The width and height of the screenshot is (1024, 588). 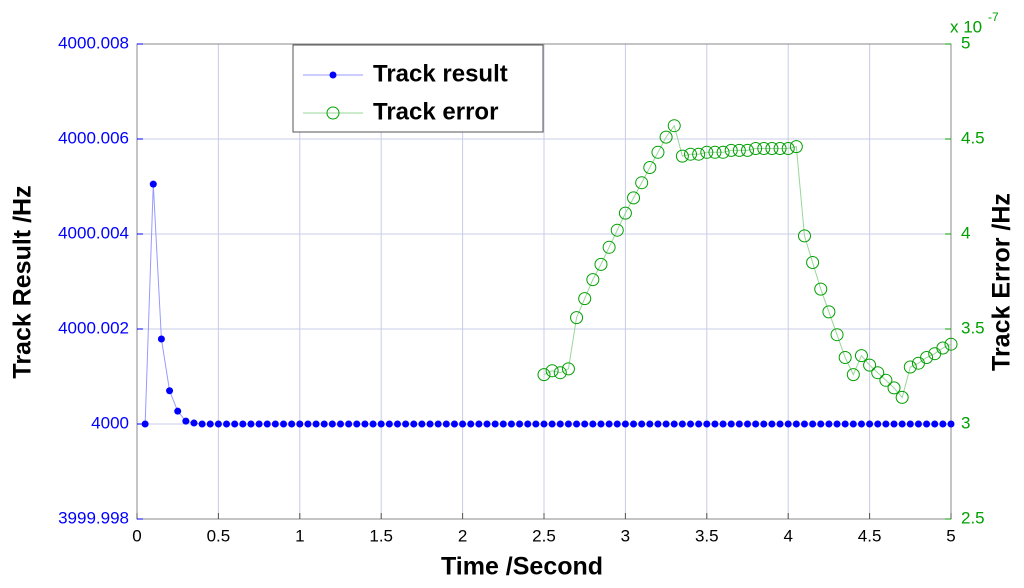 What do you see at coordinates (544, 535) in the screenshot?
I see `x-tick-label: 2.5` at bounding box center [544, 535].